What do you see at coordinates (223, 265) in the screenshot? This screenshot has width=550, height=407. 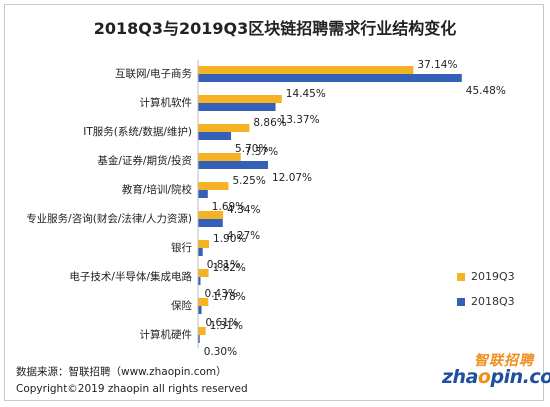 I see `data-label: 0.81%` at bounding box center [223, 265].